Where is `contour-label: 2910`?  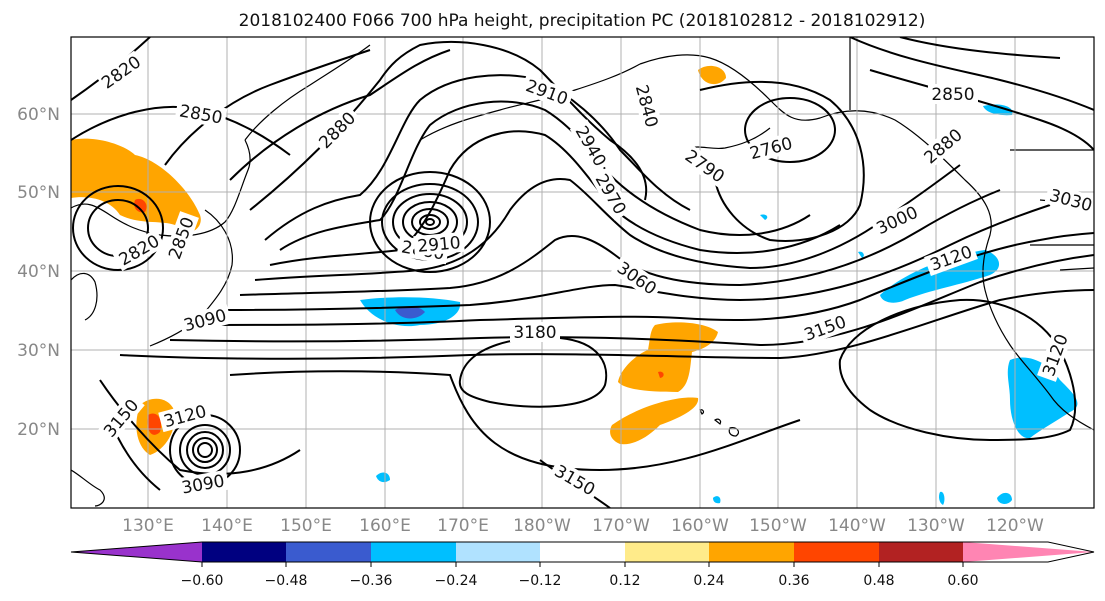
contour-label: 2910 is located at coordinates (439, 245).